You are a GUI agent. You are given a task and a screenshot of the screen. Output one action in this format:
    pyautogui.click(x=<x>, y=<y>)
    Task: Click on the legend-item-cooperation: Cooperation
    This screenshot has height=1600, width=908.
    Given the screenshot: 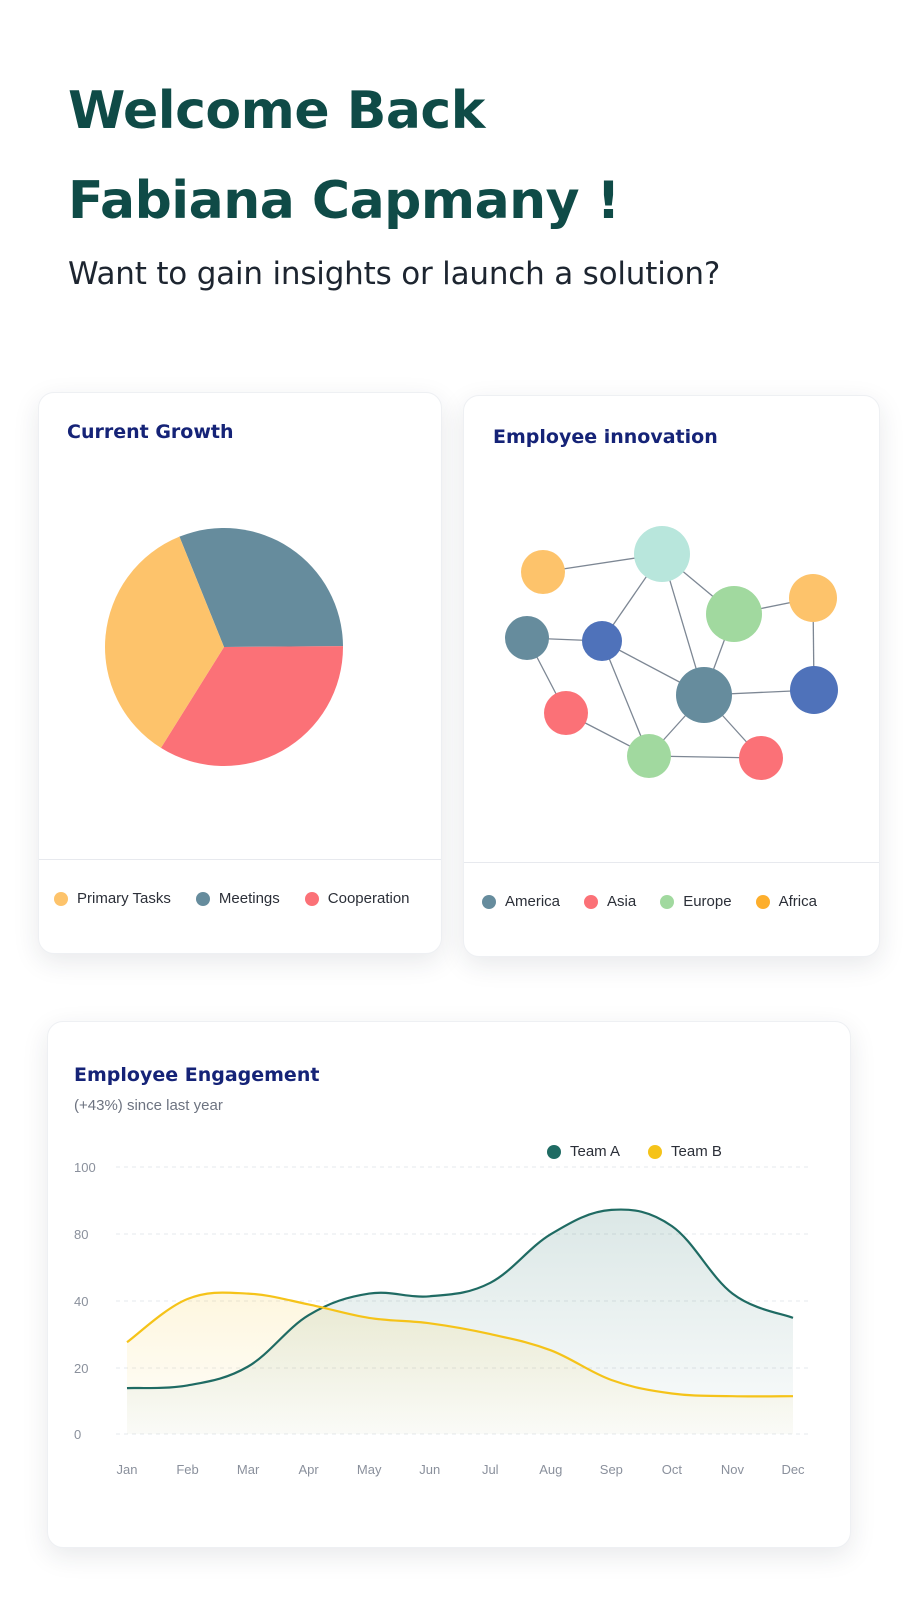 What is the action you would take?
    pyautogui.click(x=357, y=898)
    